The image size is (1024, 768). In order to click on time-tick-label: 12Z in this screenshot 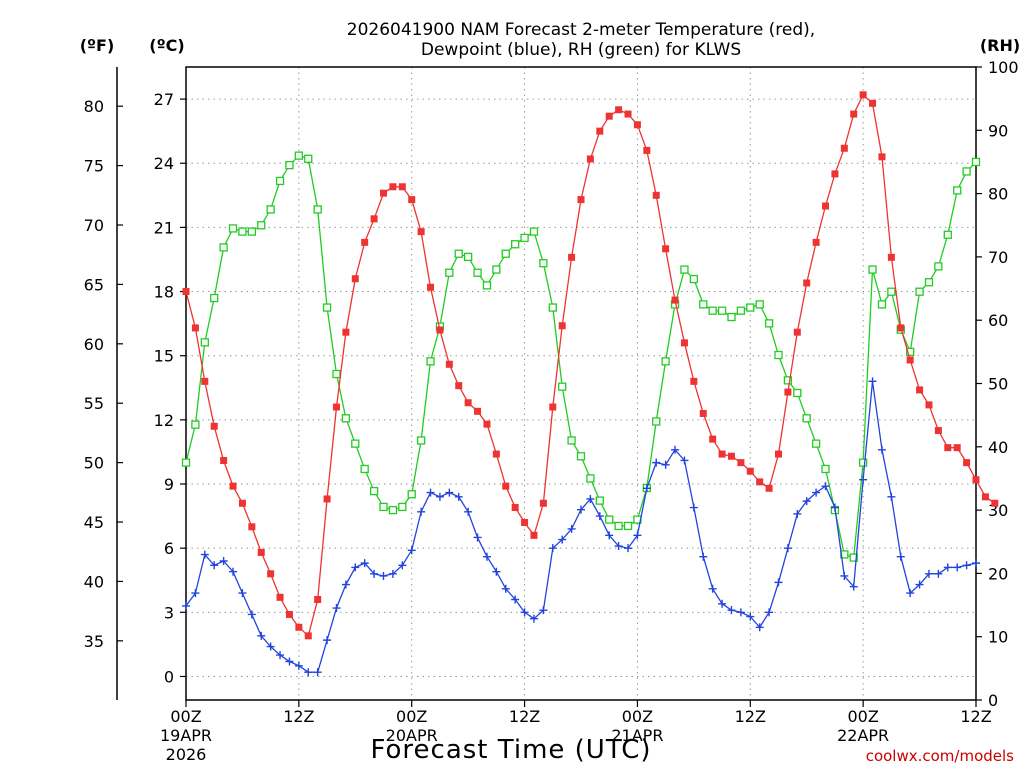, I will do `click(298, 716)`.